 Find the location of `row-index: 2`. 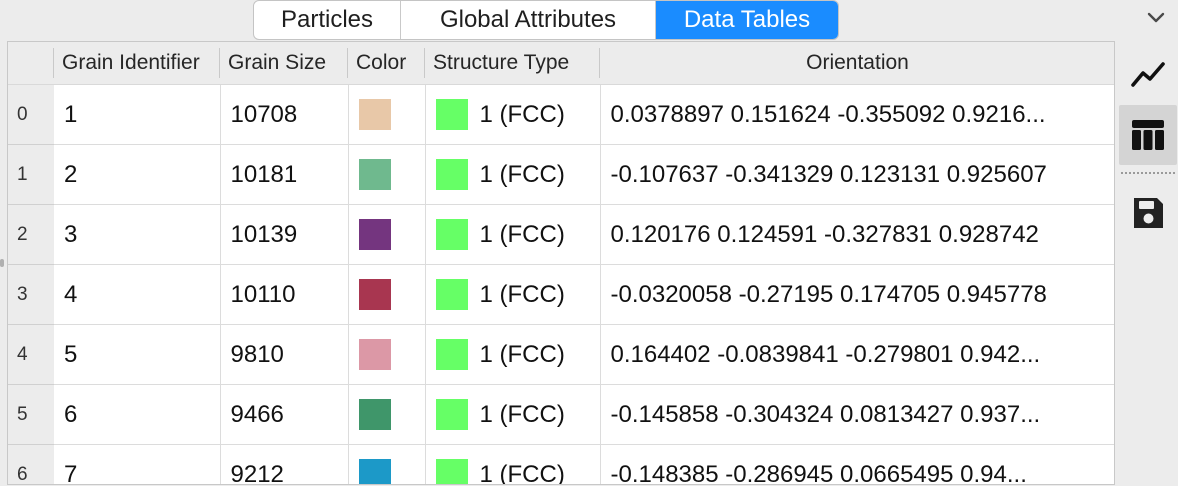

row-index: 2 is located at coordinates (31, 234).